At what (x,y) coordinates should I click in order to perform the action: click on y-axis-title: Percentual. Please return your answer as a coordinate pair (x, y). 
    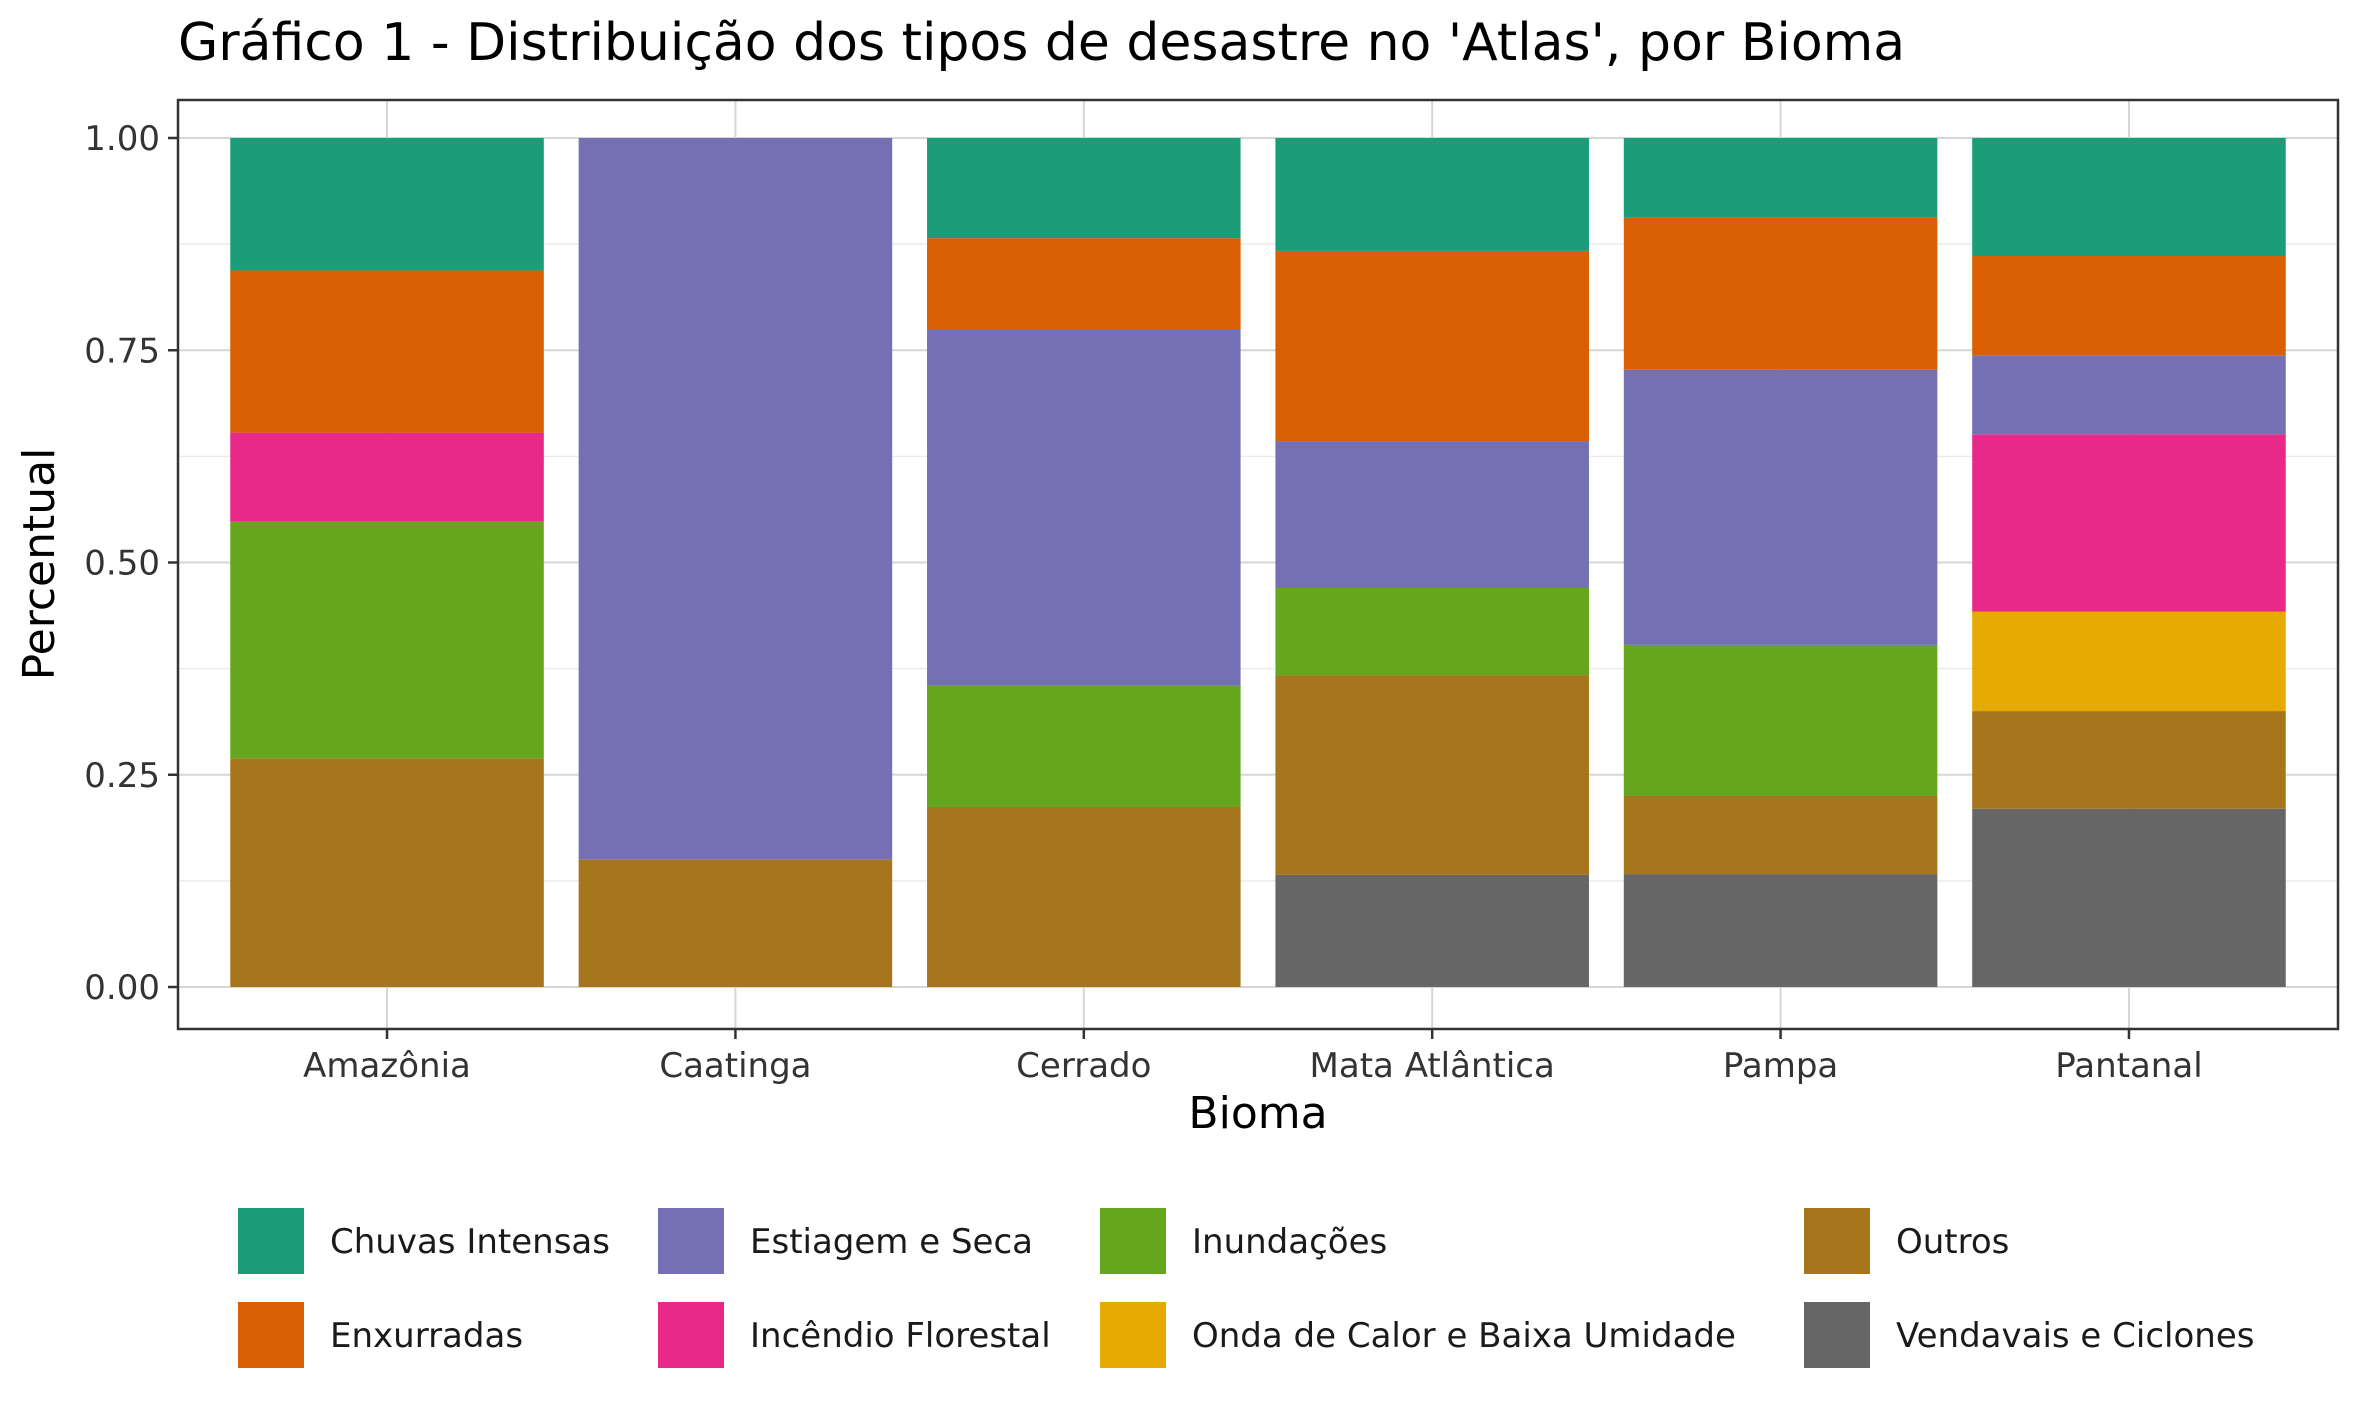
    Looking at the image, I should click on (39, 564).